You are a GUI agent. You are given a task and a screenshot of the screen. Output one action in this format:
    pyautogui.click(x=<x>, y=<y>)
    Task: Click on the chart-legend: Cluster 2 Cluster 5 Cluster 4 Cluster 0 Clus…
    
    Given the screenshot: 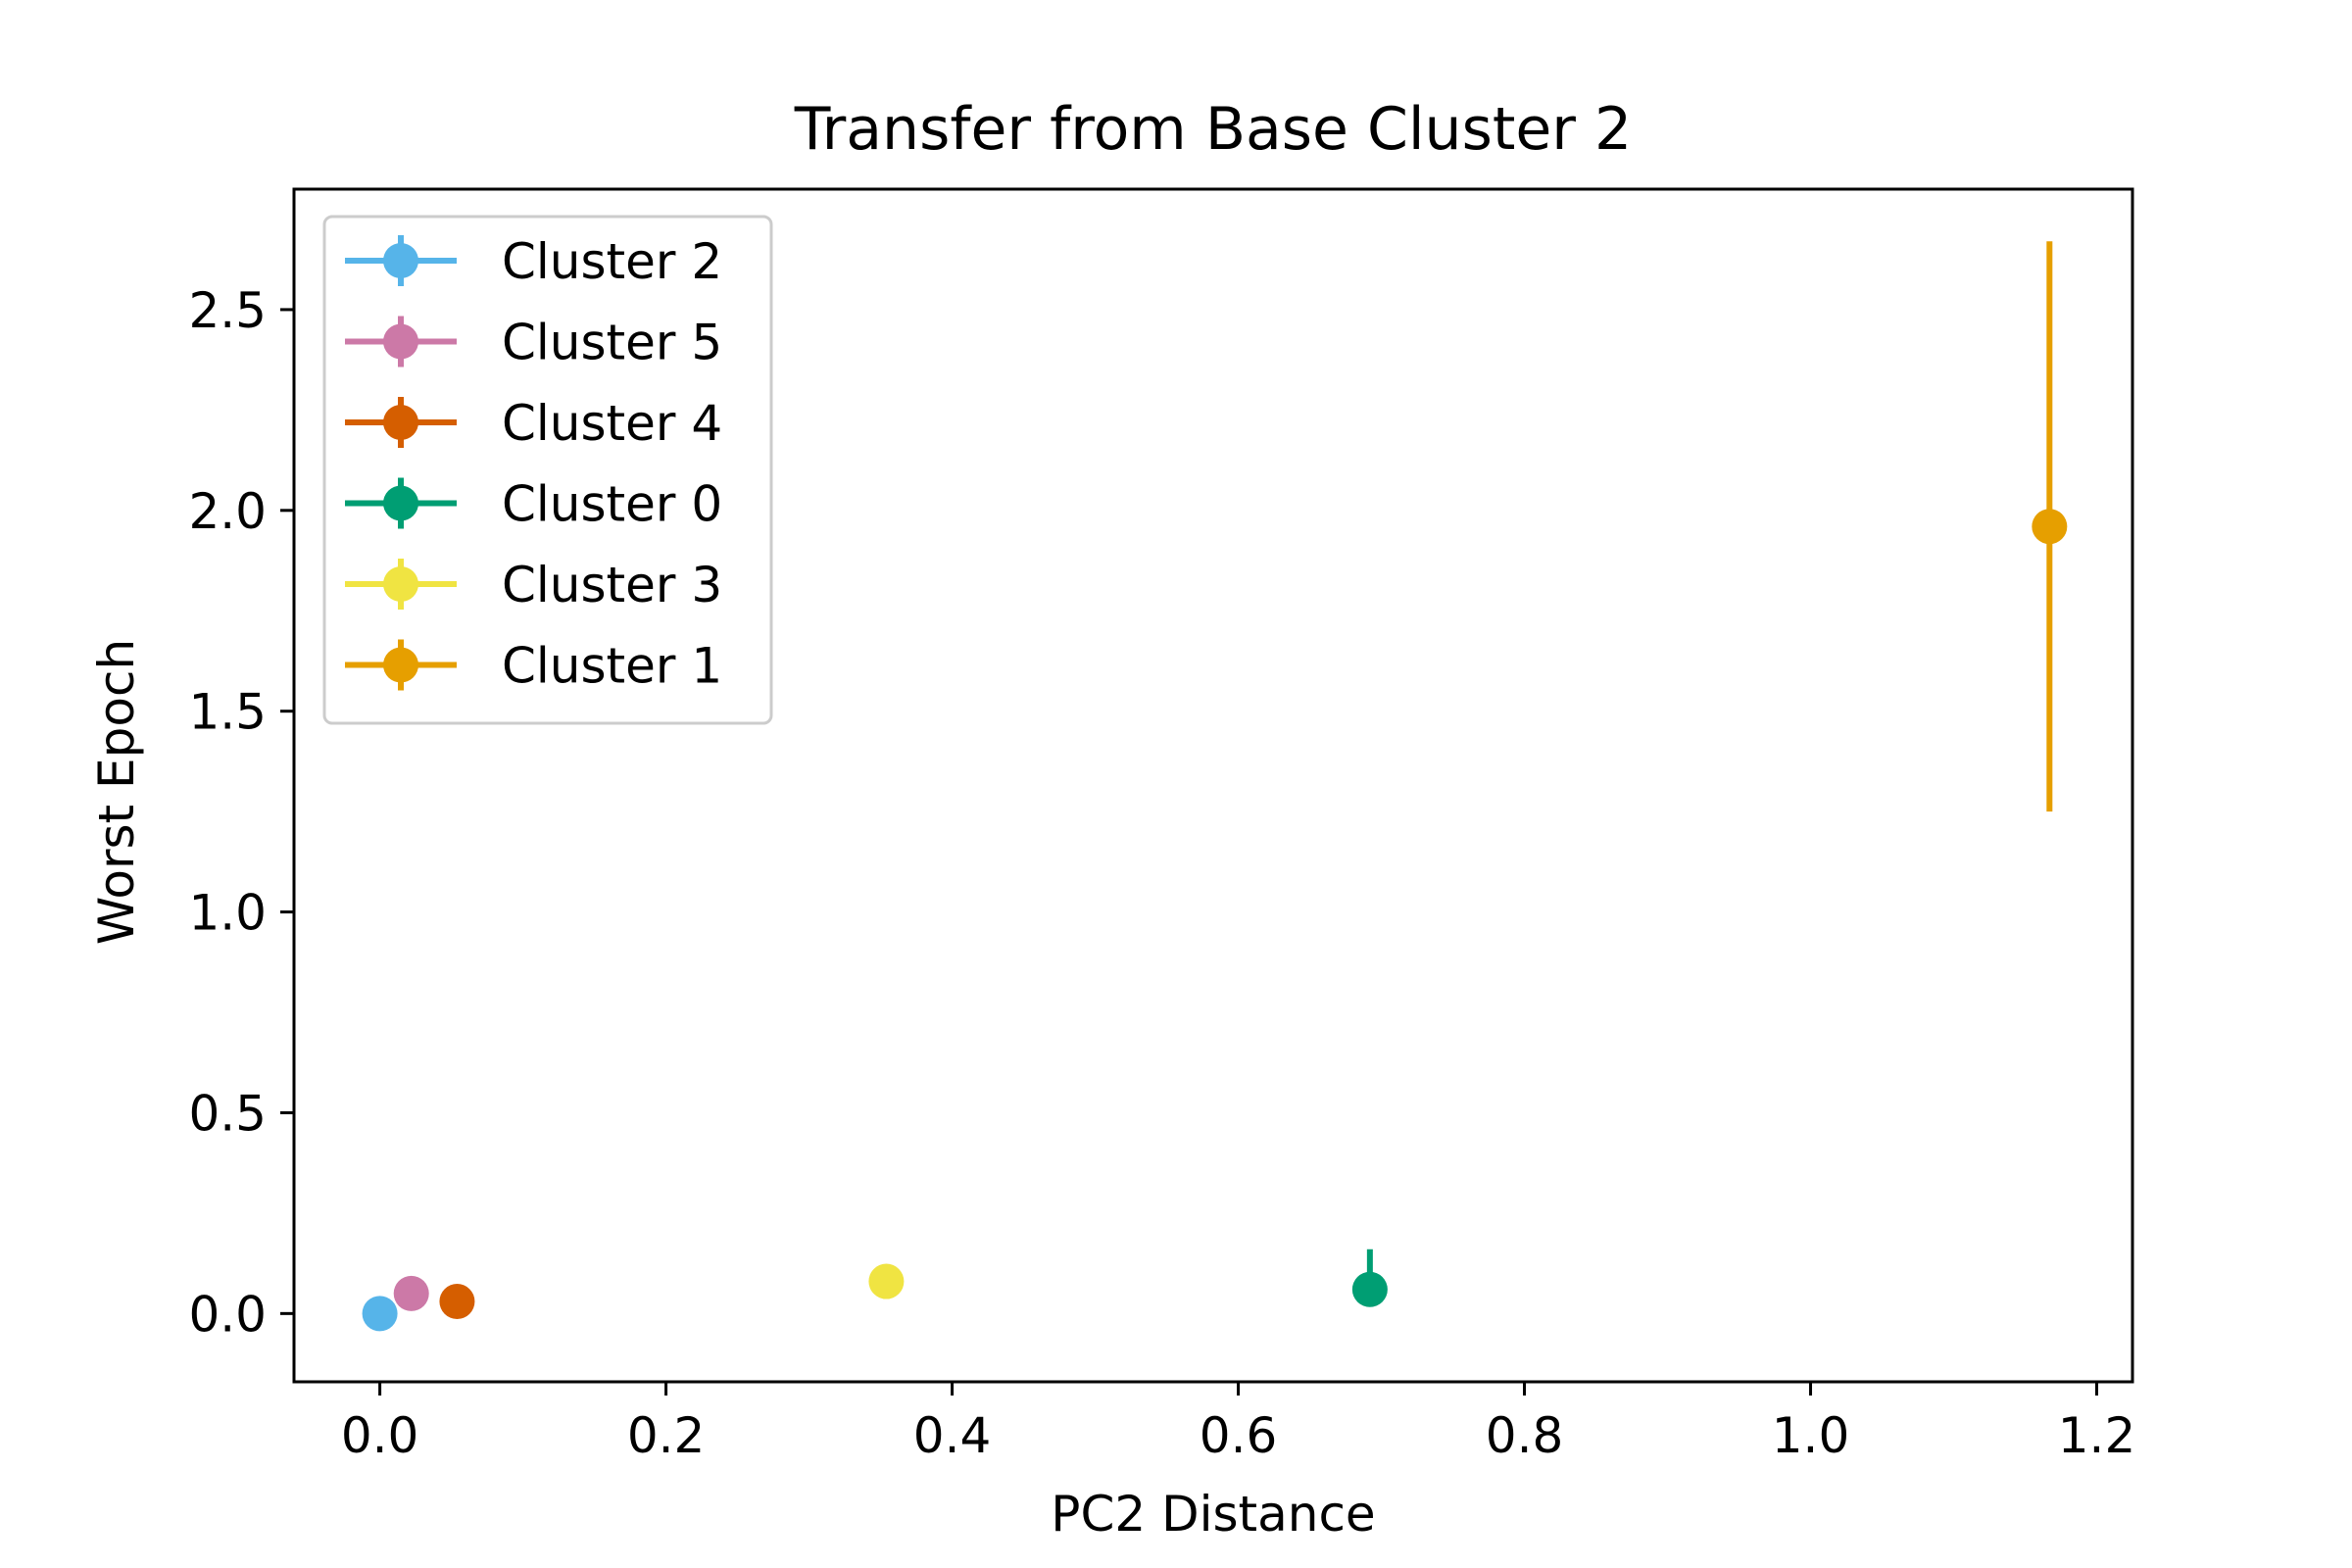 What is the action you would take?
    pyautogui.click(x=547, y=470)
    